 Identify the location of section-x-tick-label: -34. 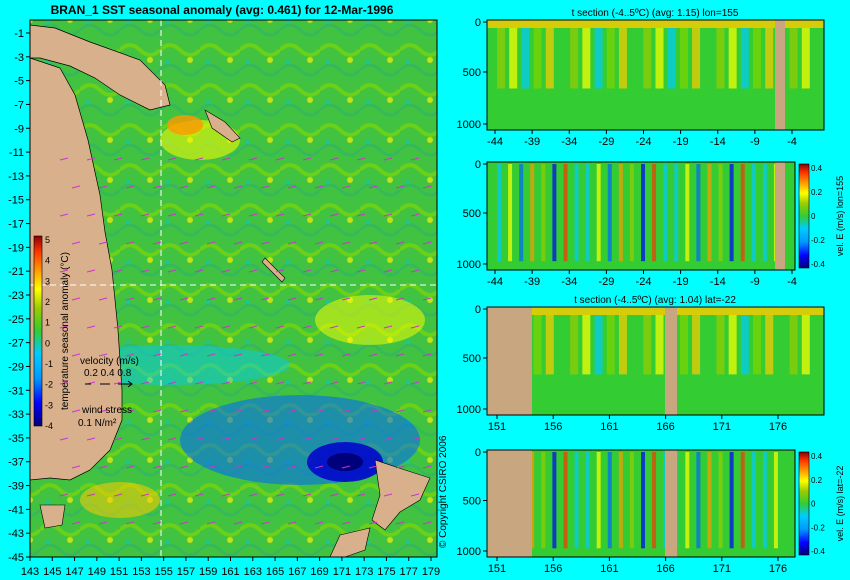
(569, 282).